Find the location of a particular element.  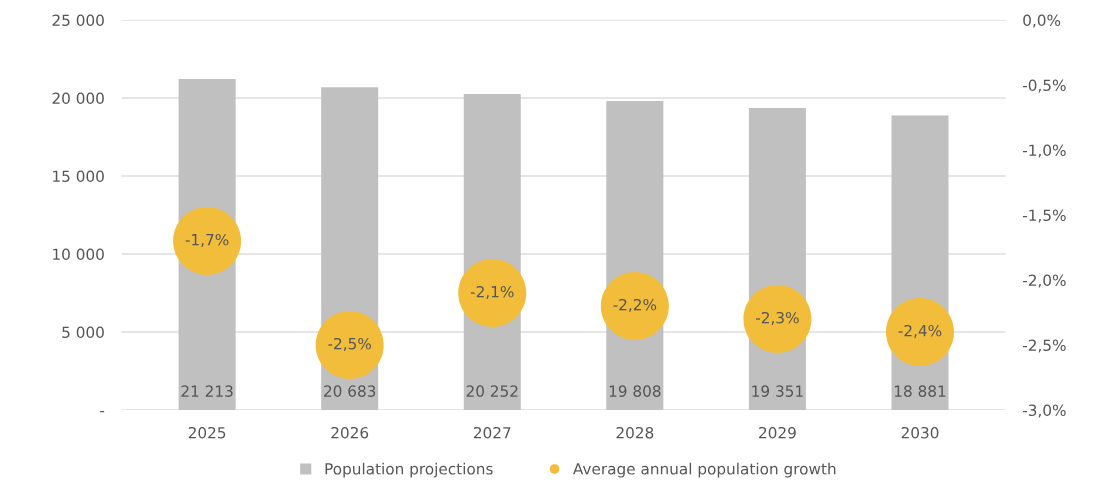

x-tick-label: 2025 is located at coordinates (207, 432).